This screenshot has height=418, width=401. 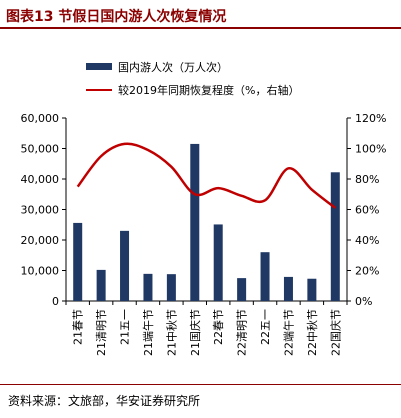 I want to click on figure-title: 图表13 节假日国内游人次恢复情况, so click(x=116, y=17).